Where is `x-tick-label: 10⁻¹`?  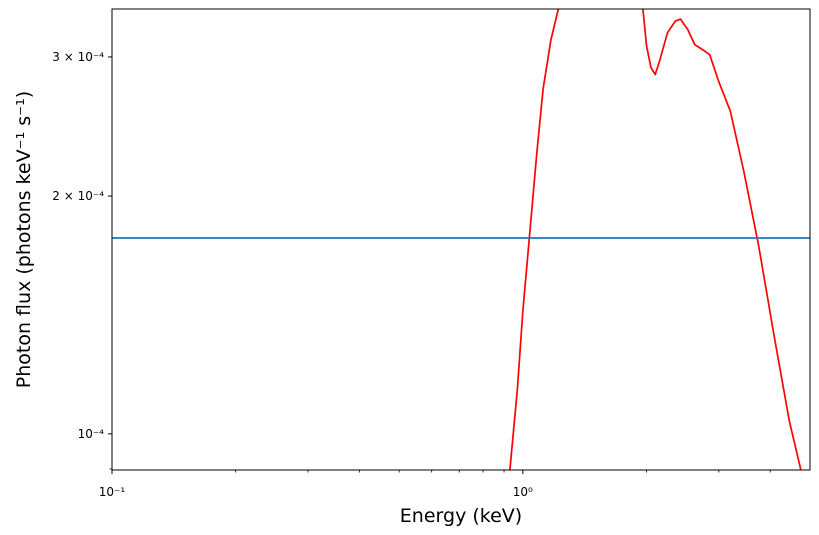
x-tick-label: 10⁻¹ is located at coordinates (112, 492).